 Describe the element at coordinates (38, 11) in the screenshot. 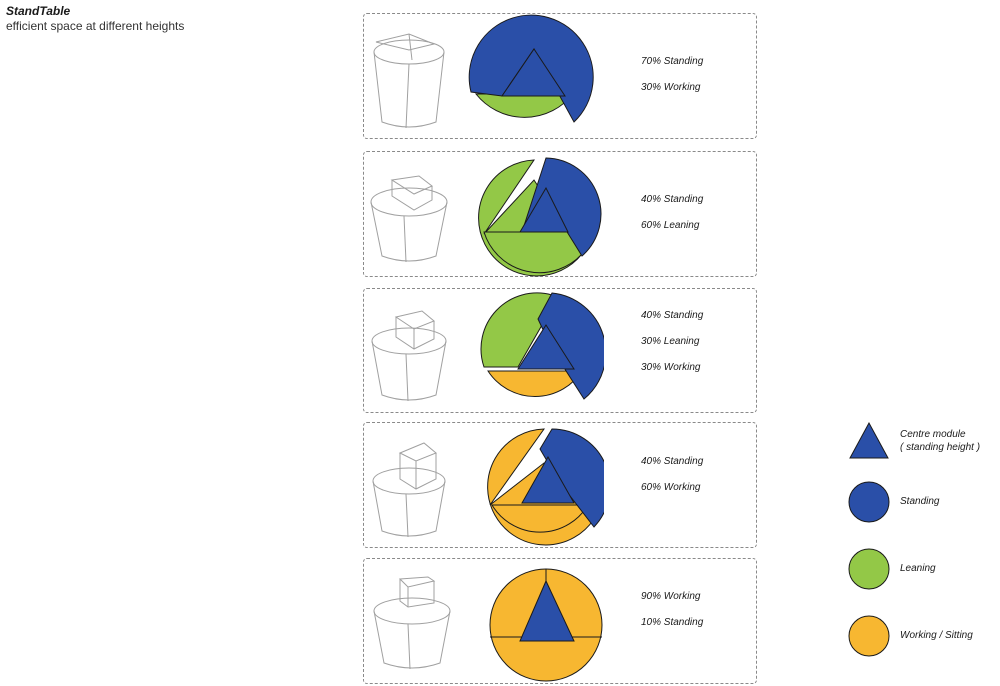

I see `diagram-title: StandTable` at that location.